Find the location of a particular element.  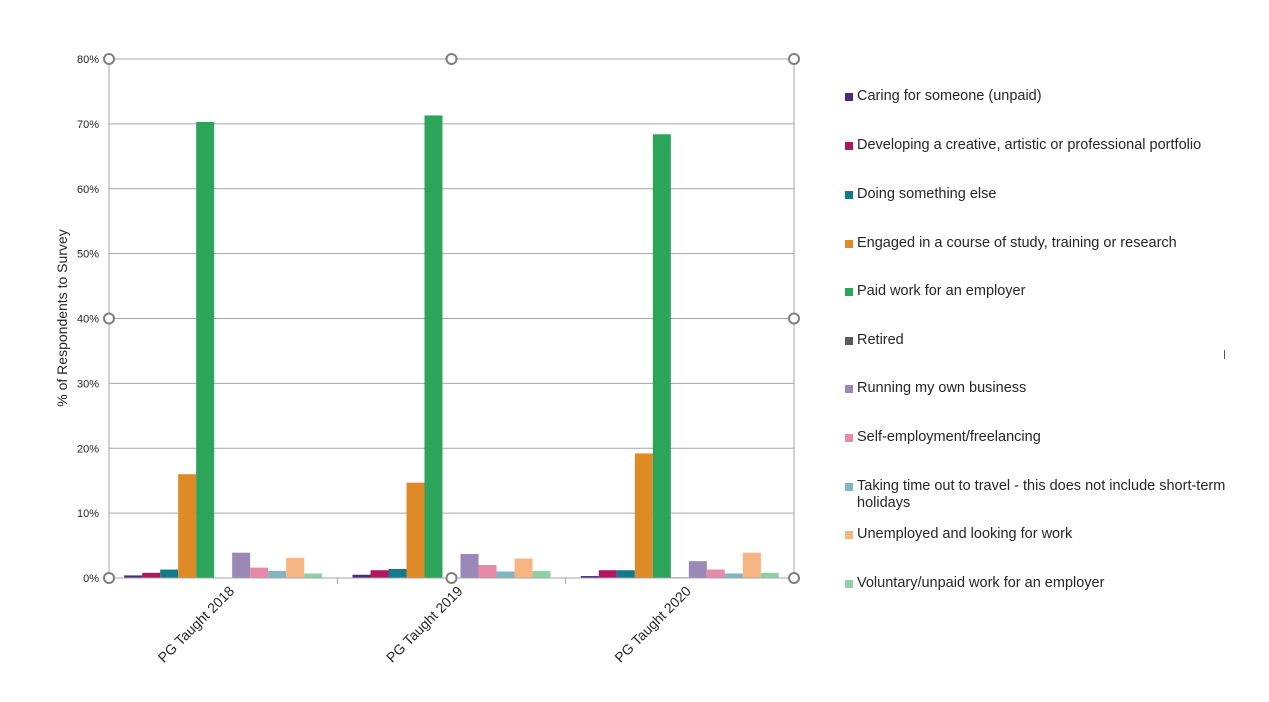

y-tick-label: 0% is located at coordinates (91, 579).